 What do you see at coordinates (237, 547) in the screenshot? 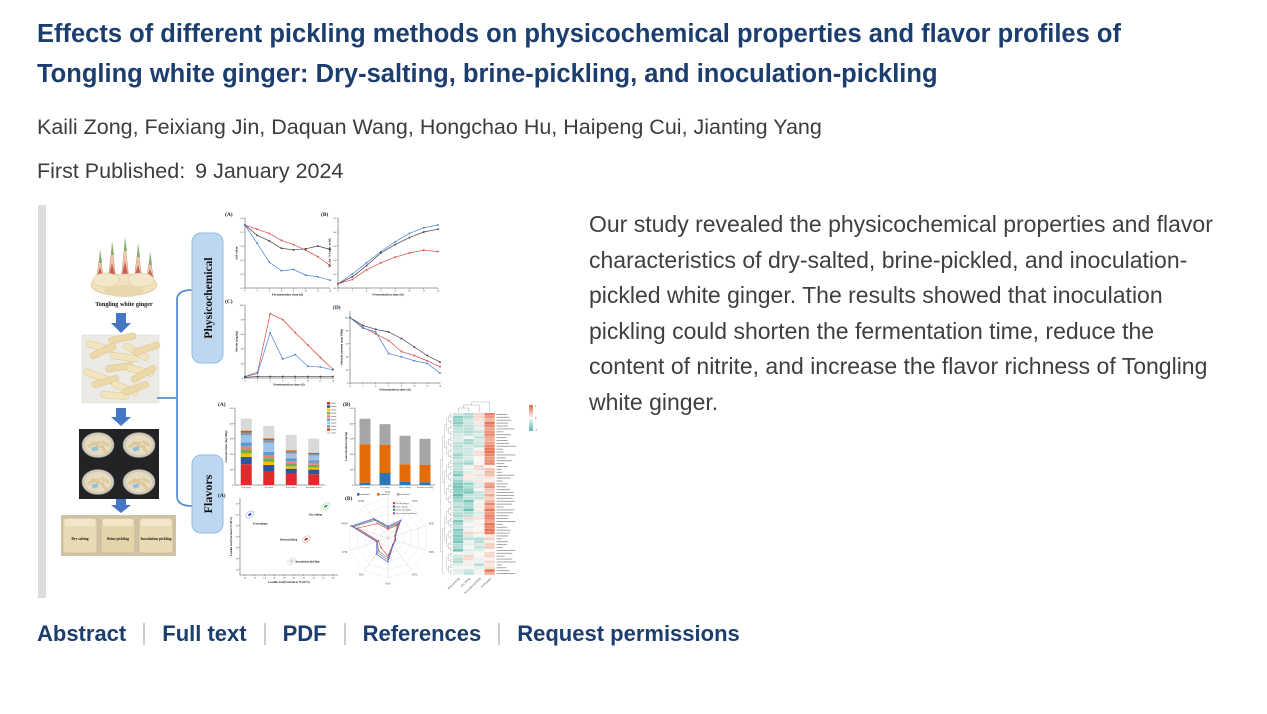
I see `svg-text: 28` at bounding box center [237, 547].